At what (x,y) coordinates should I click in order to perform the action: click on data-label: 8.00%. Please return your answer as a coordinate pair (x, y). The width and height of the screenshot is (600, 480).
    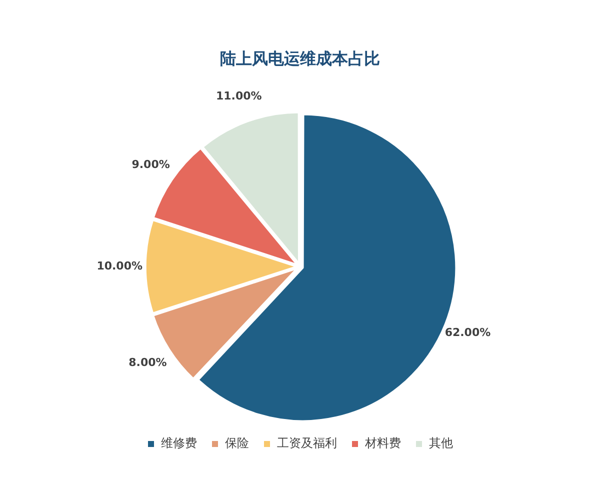
    Looking at the image, I should click on (147, 363).